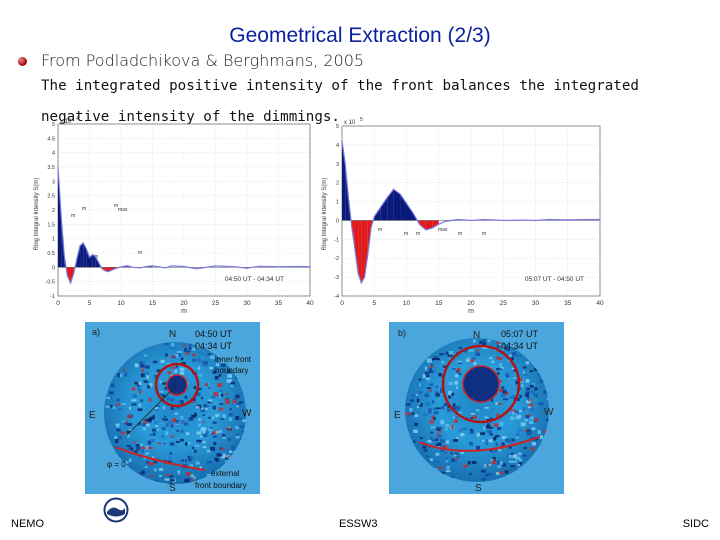  What do you see at coordinates (184, 311) in the screenshot?
I see `x-axis-label: m` at bounding box center [184, 311].